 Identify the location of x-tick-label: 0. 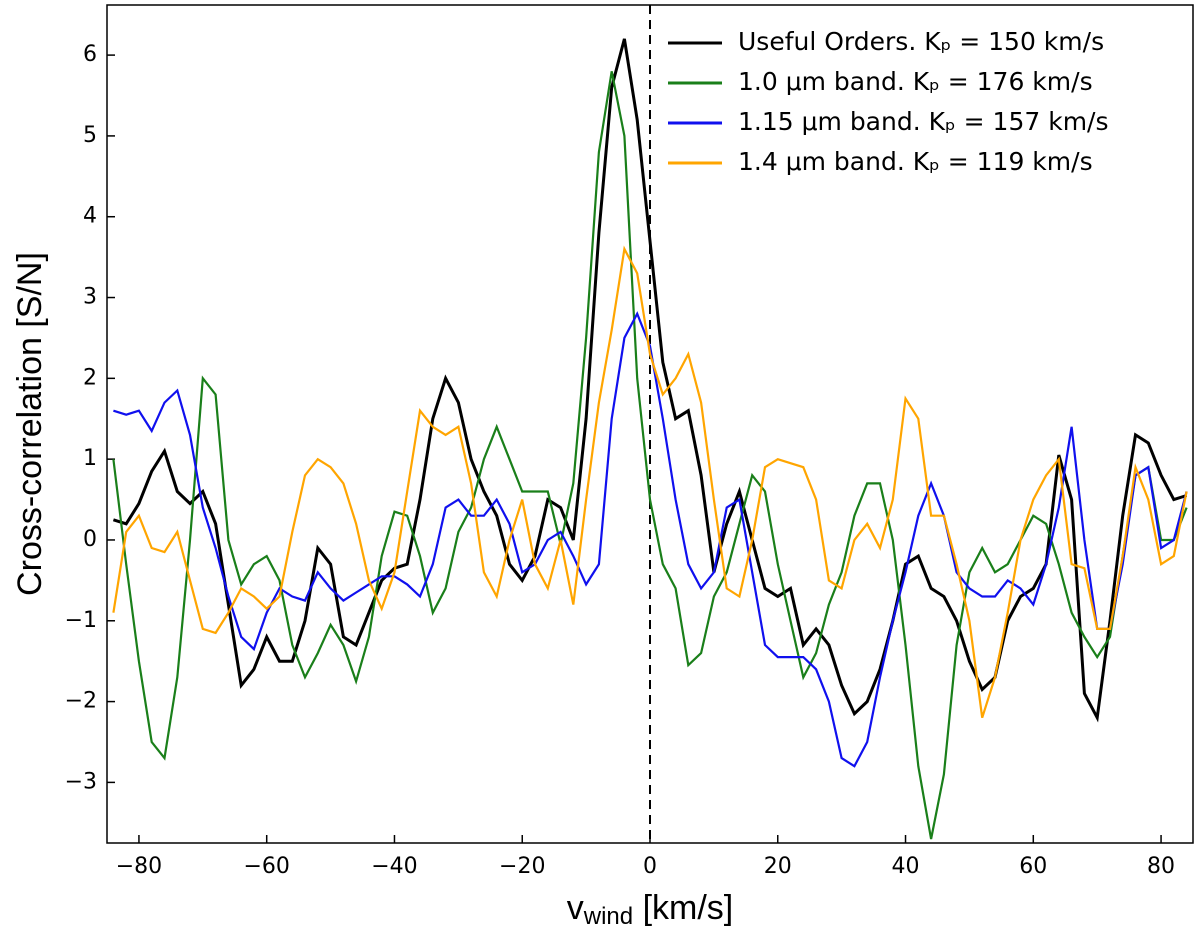
(650, 866).